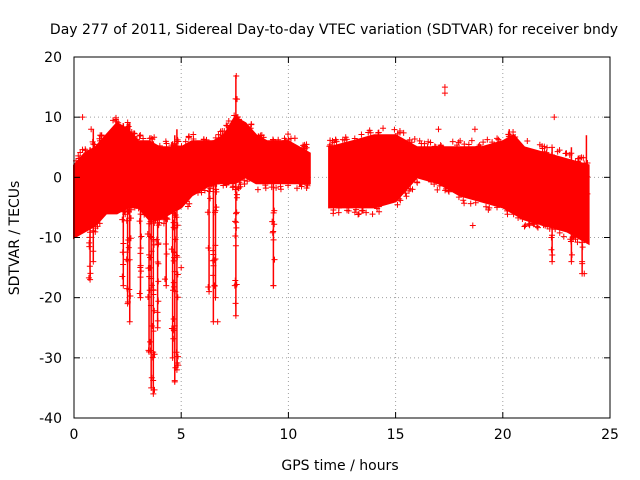 This screenshot has height=480, width=640. Describe the element at coordinates (57, 178) in the screenshot. I see `y-tick-label: 0` at that location.